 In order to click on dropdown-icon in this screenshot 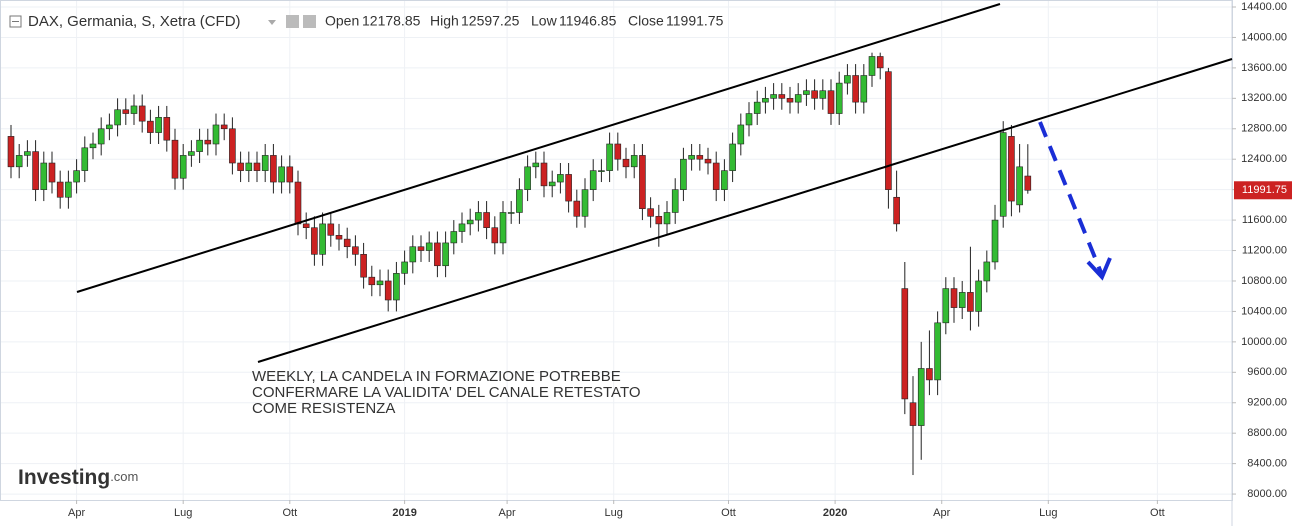, I will do `click(272, 22)`.